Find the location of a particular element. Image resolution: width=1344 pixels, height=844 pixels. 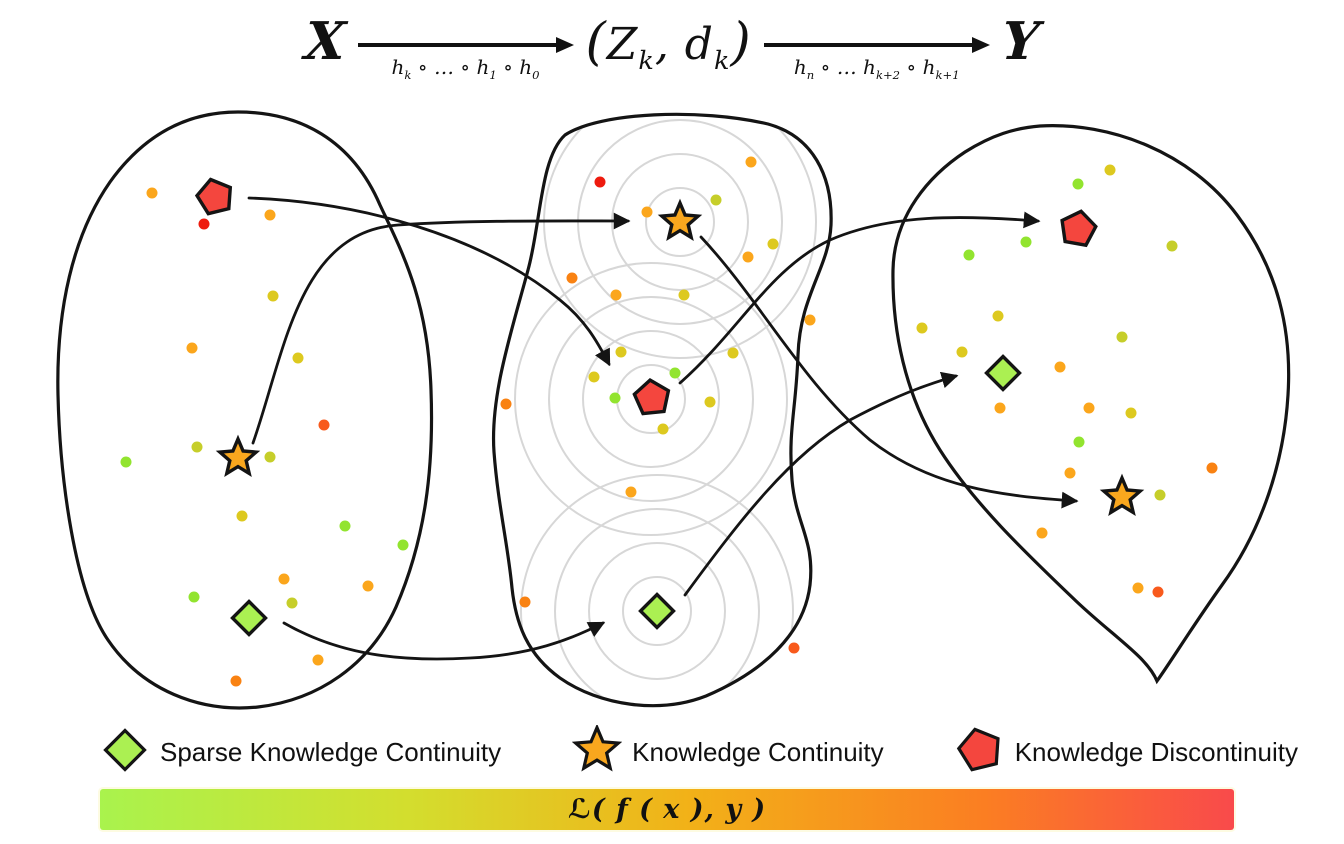

marker-latent-diamond is located at coordinates (657, 611).